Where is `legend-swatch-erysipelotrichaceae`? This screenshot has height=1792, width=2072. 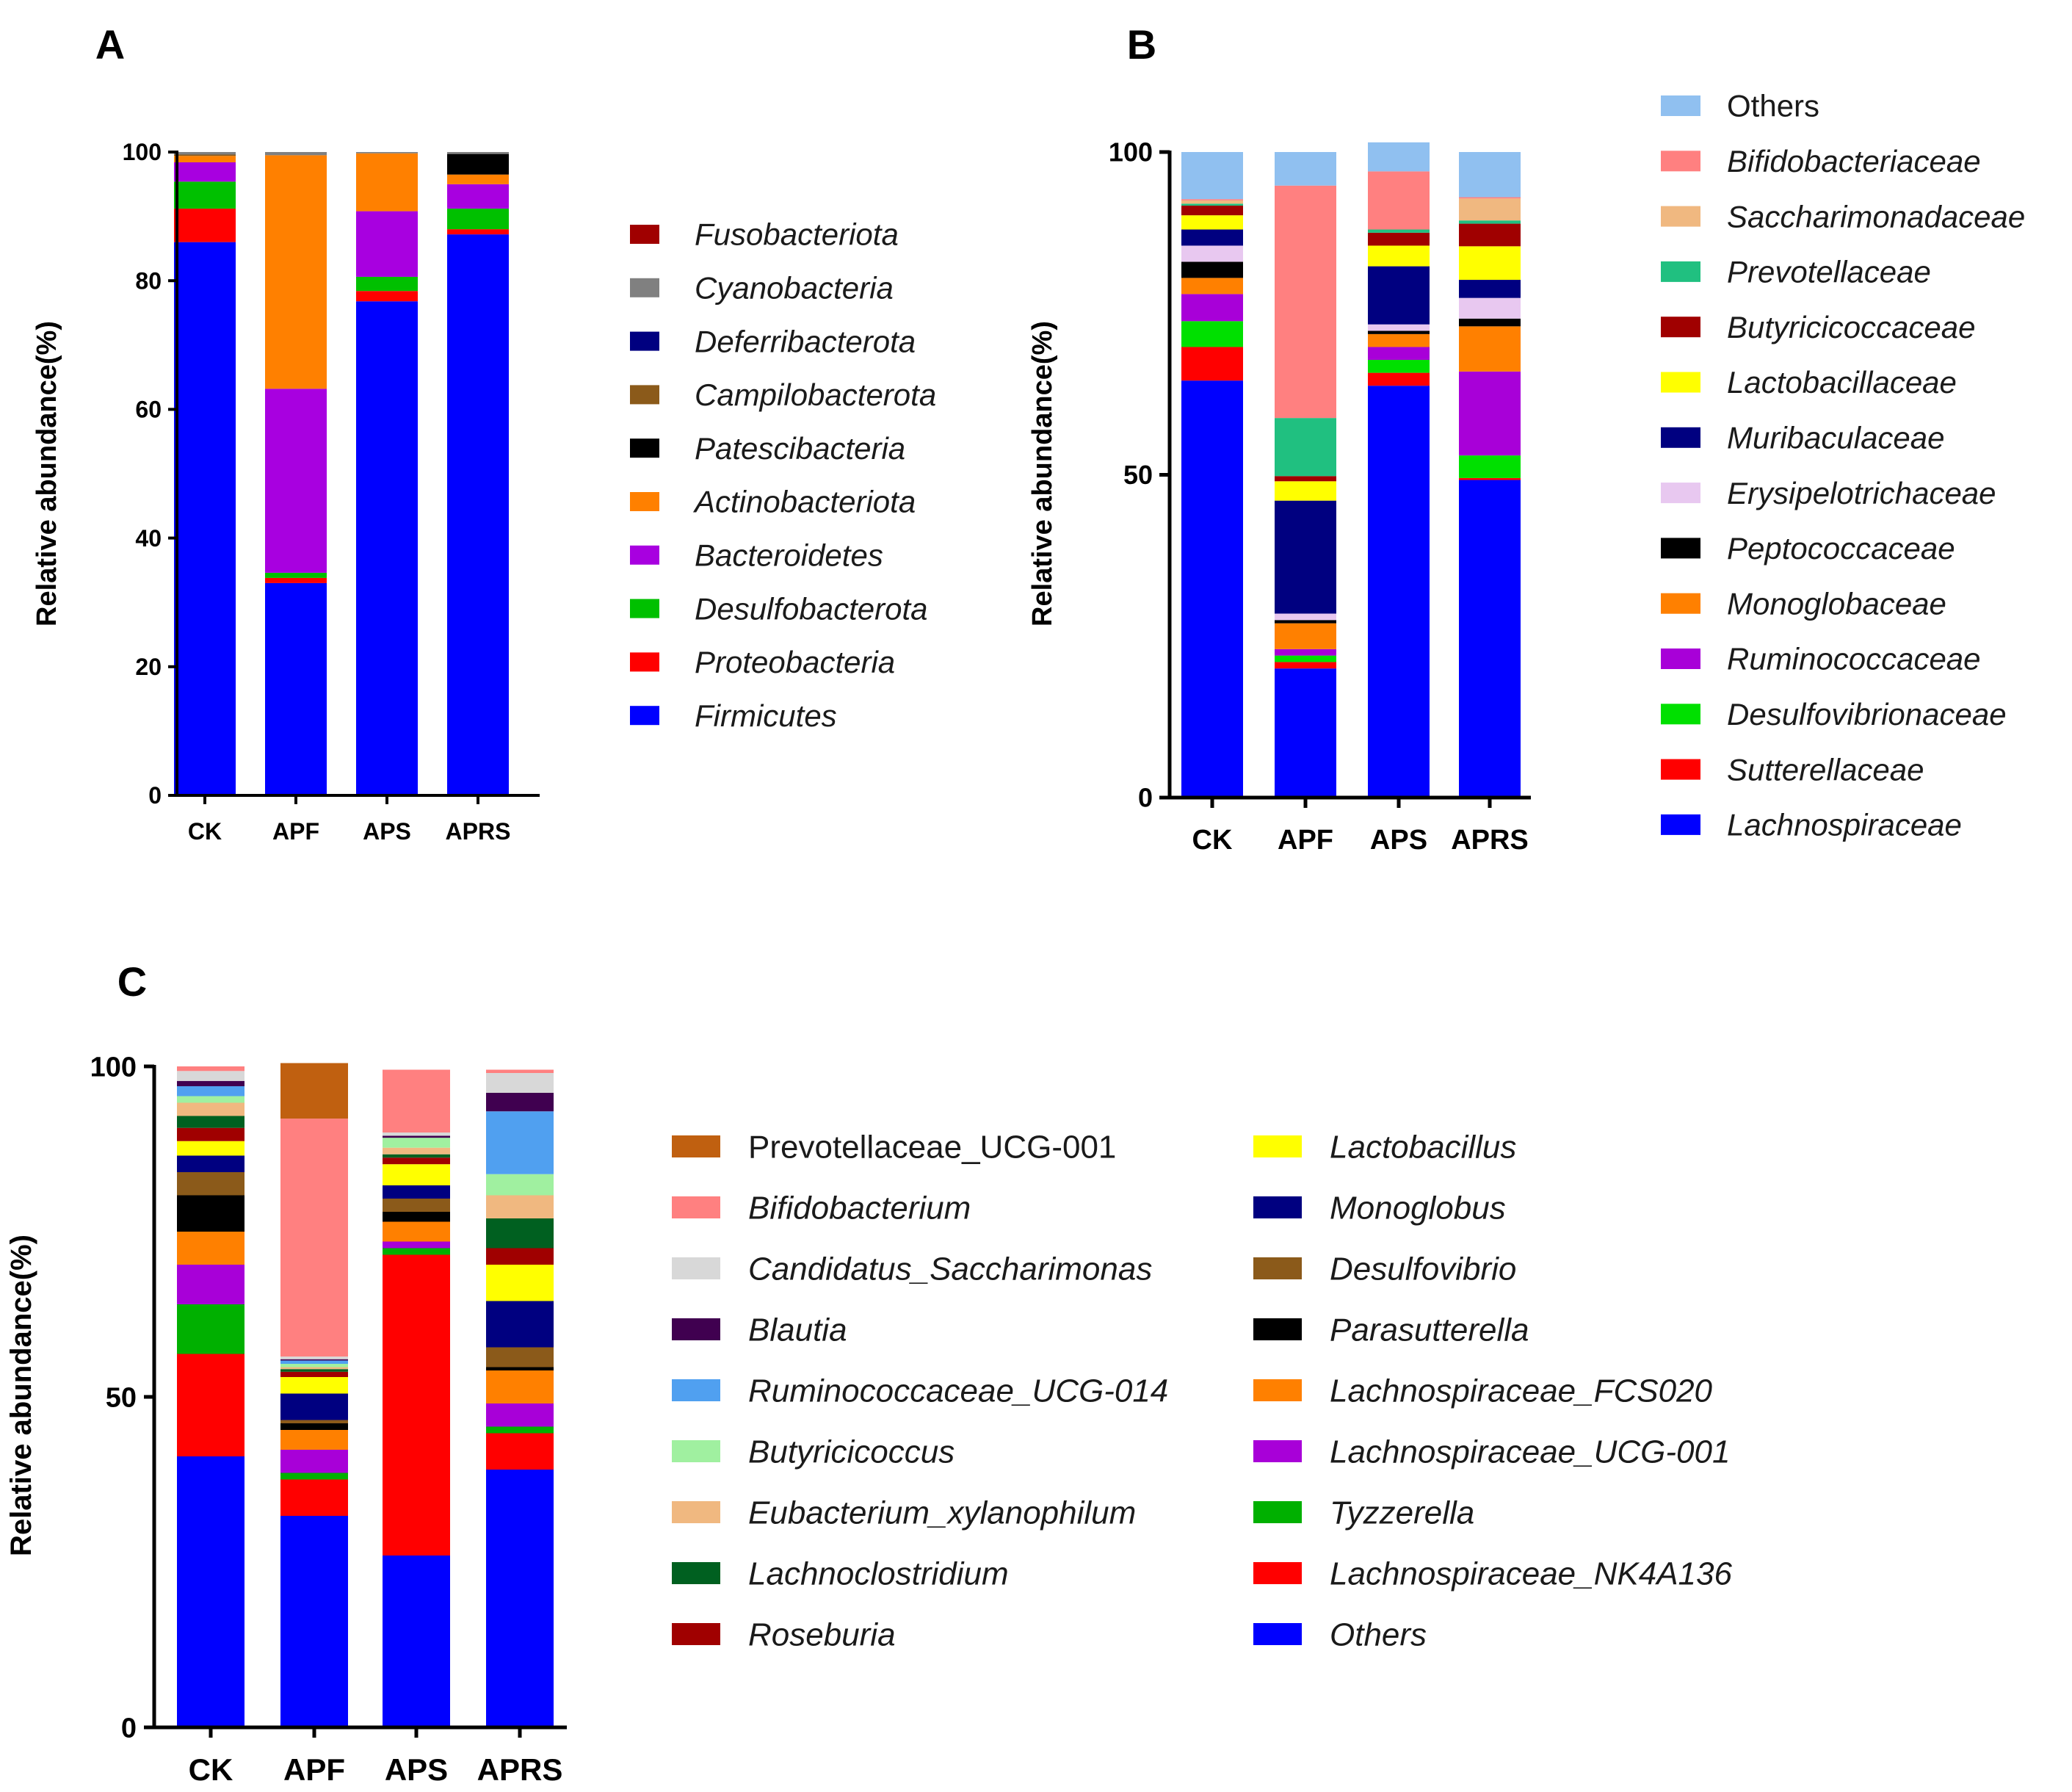
legend-swatch-erysipelotrichaceae is located at coordinates (1680, 493).